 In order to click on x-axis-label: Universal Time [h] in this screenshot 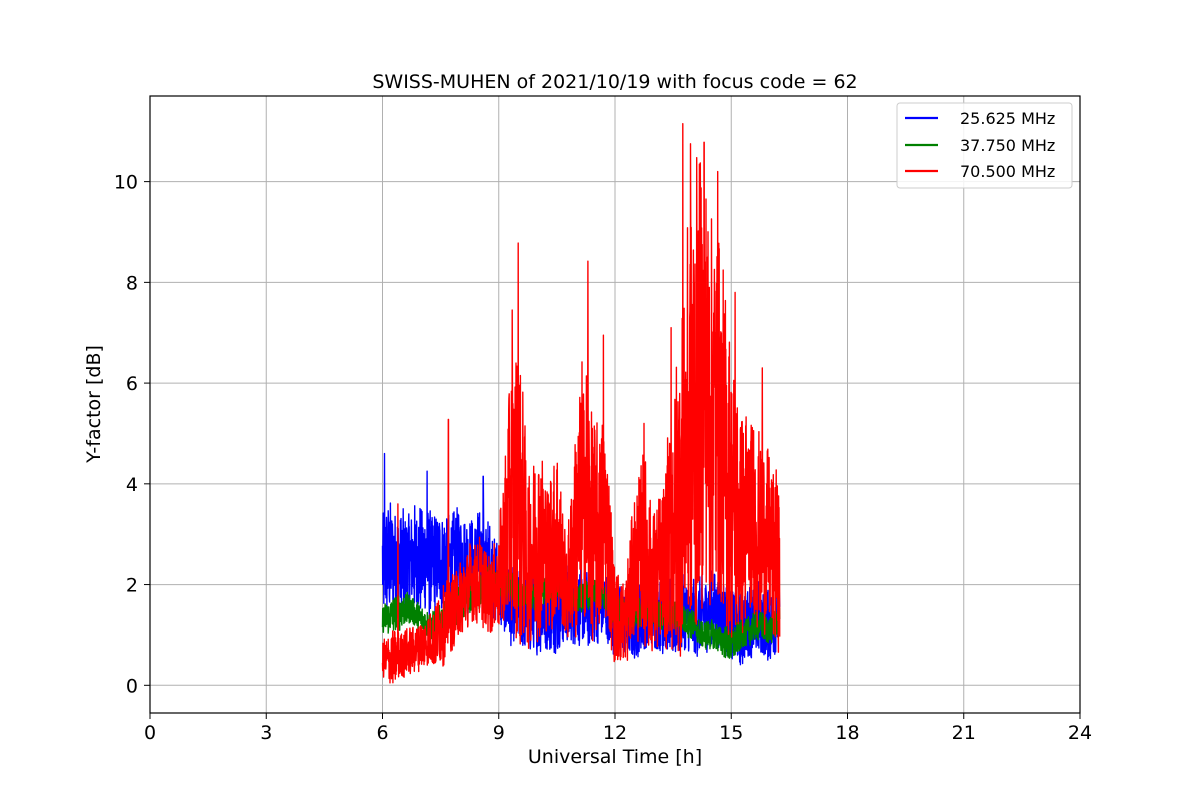, I will do `click(615, 757)`.